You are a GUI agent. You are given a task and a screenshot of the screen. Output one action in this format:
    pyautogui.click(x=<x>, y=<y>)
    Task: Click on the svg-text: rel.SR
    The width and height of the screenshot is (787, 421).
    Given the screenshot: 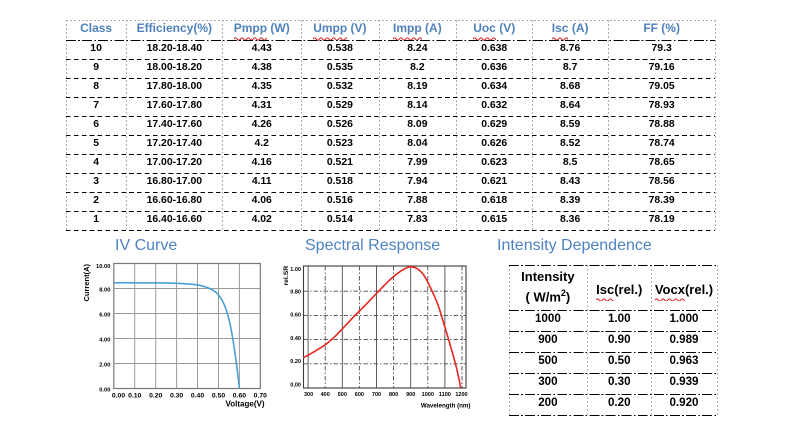 What is the action you would take?
    pyautogui.click(x=286, y=276)
    